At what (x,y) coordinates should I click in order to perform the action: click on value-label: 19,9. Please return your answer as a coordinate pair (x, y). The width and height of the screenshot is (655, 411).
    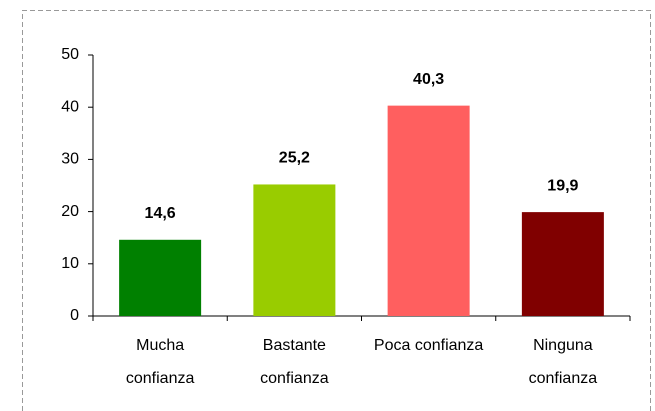
    Looking at the image, I should click on (562, 185).